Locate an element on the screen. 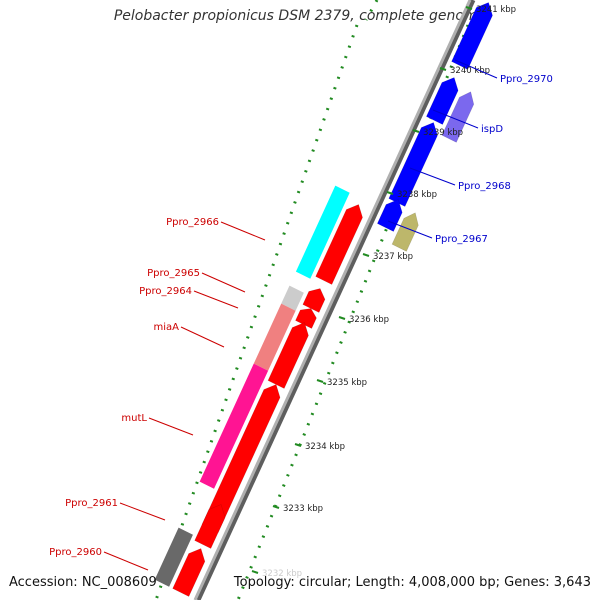 The width and height of the screenshot is (600, 600). scale-label-2: 3234 kbp is located at coordinates (325, 447).